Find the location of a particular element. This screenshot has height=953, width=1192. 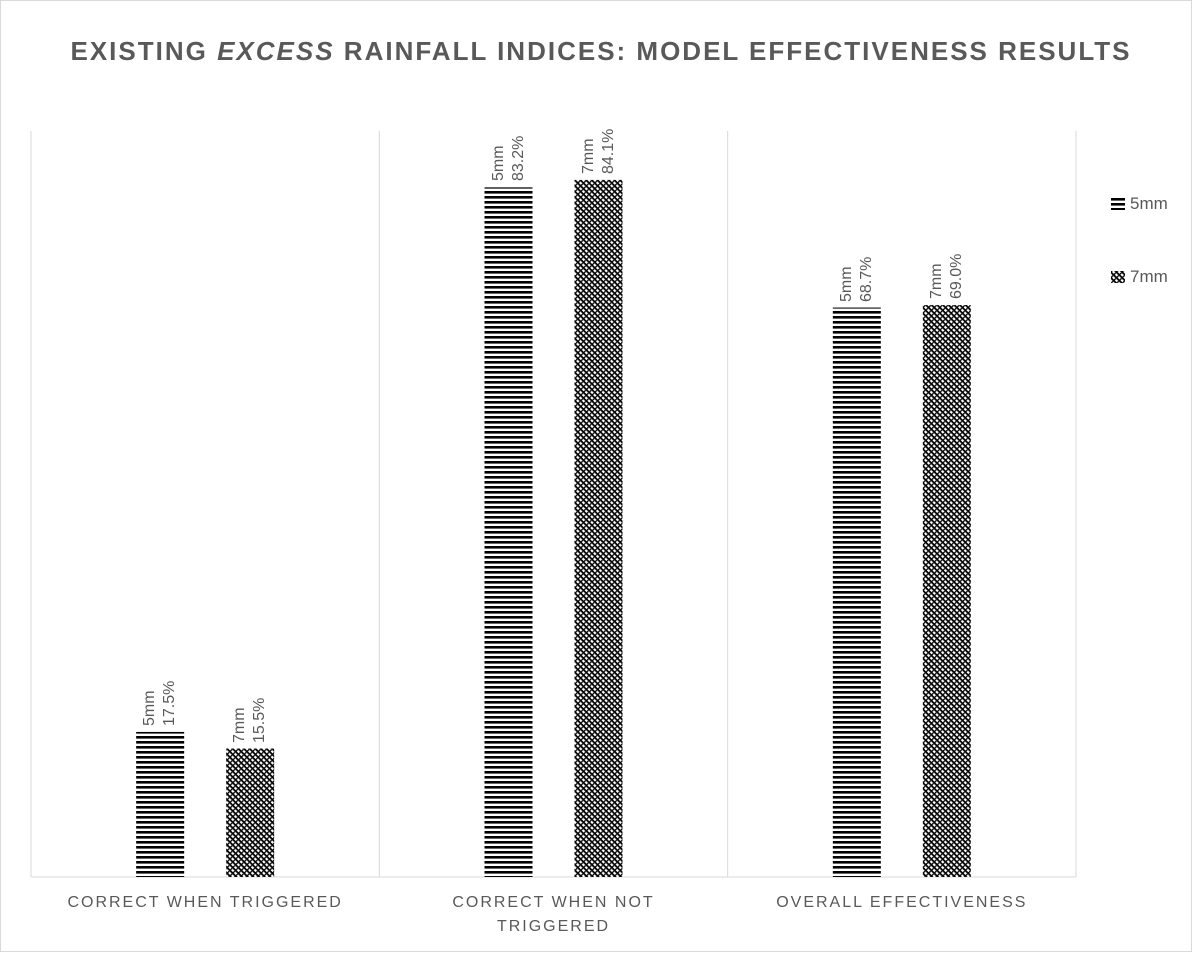

legend-item-7mm: 7mm is located at coordinates (1139, 277).